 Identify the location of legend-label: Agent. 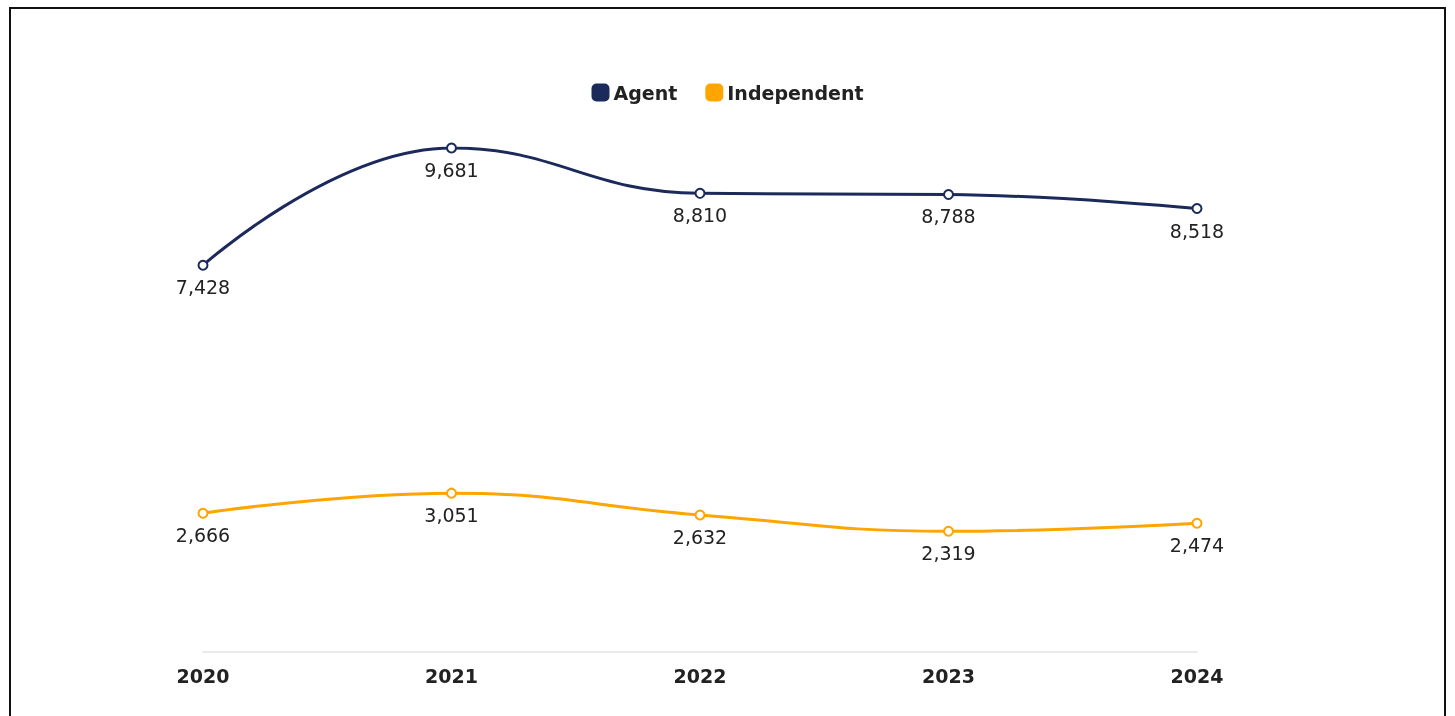
(645, 92).